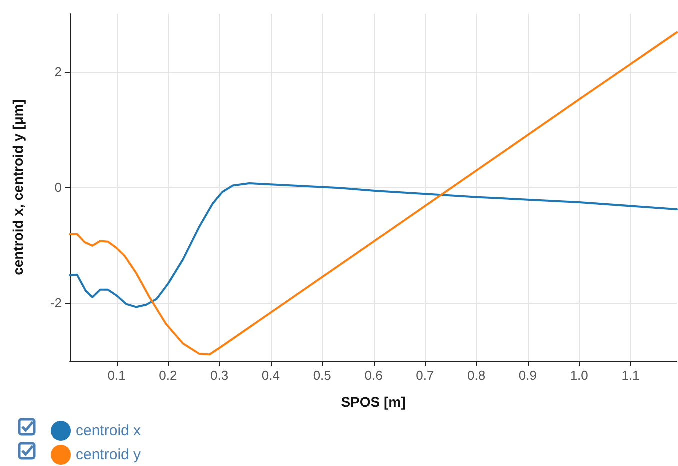 The height and width of the screenshot is (466, 678). What do you see at coordinates (219, 375) in the screenshot?
I see `x-tick-label: 0.3` at bounding box center [219, 375].